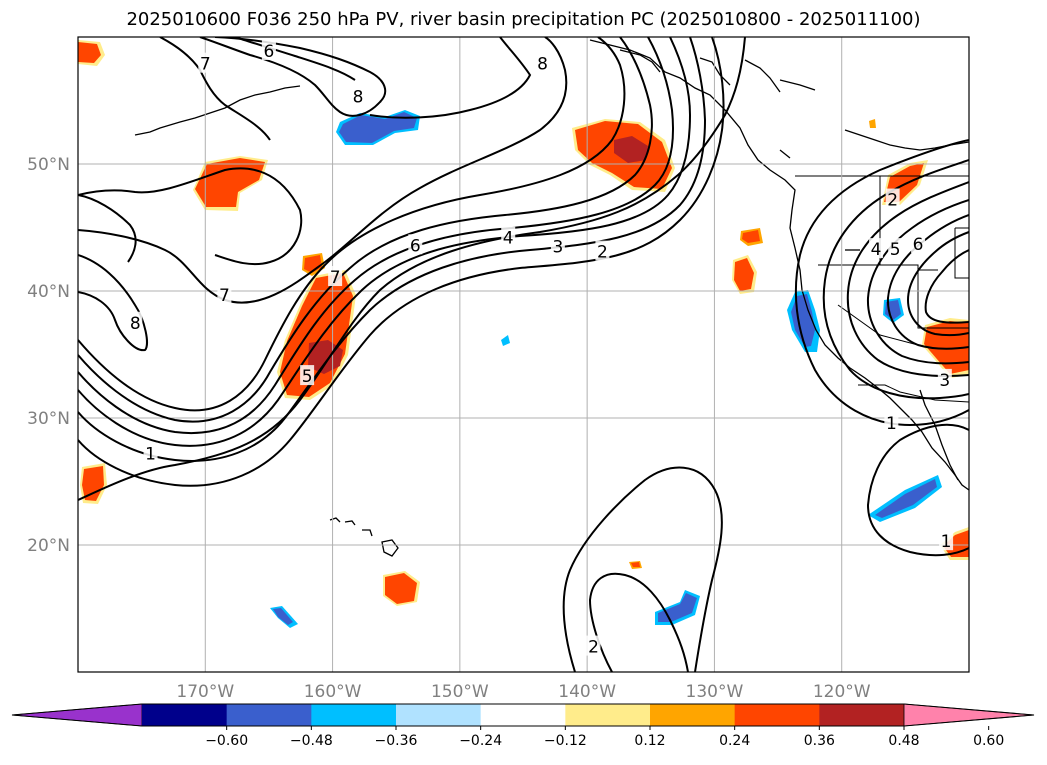 The image size is (1047, 765). What do you see at coordinates (523, 692) in the screenshot?
I see `lon-tick-labels: 170°W 160°W 150°W 140°W 130°W 120°W` at bounding box center [523, 692].